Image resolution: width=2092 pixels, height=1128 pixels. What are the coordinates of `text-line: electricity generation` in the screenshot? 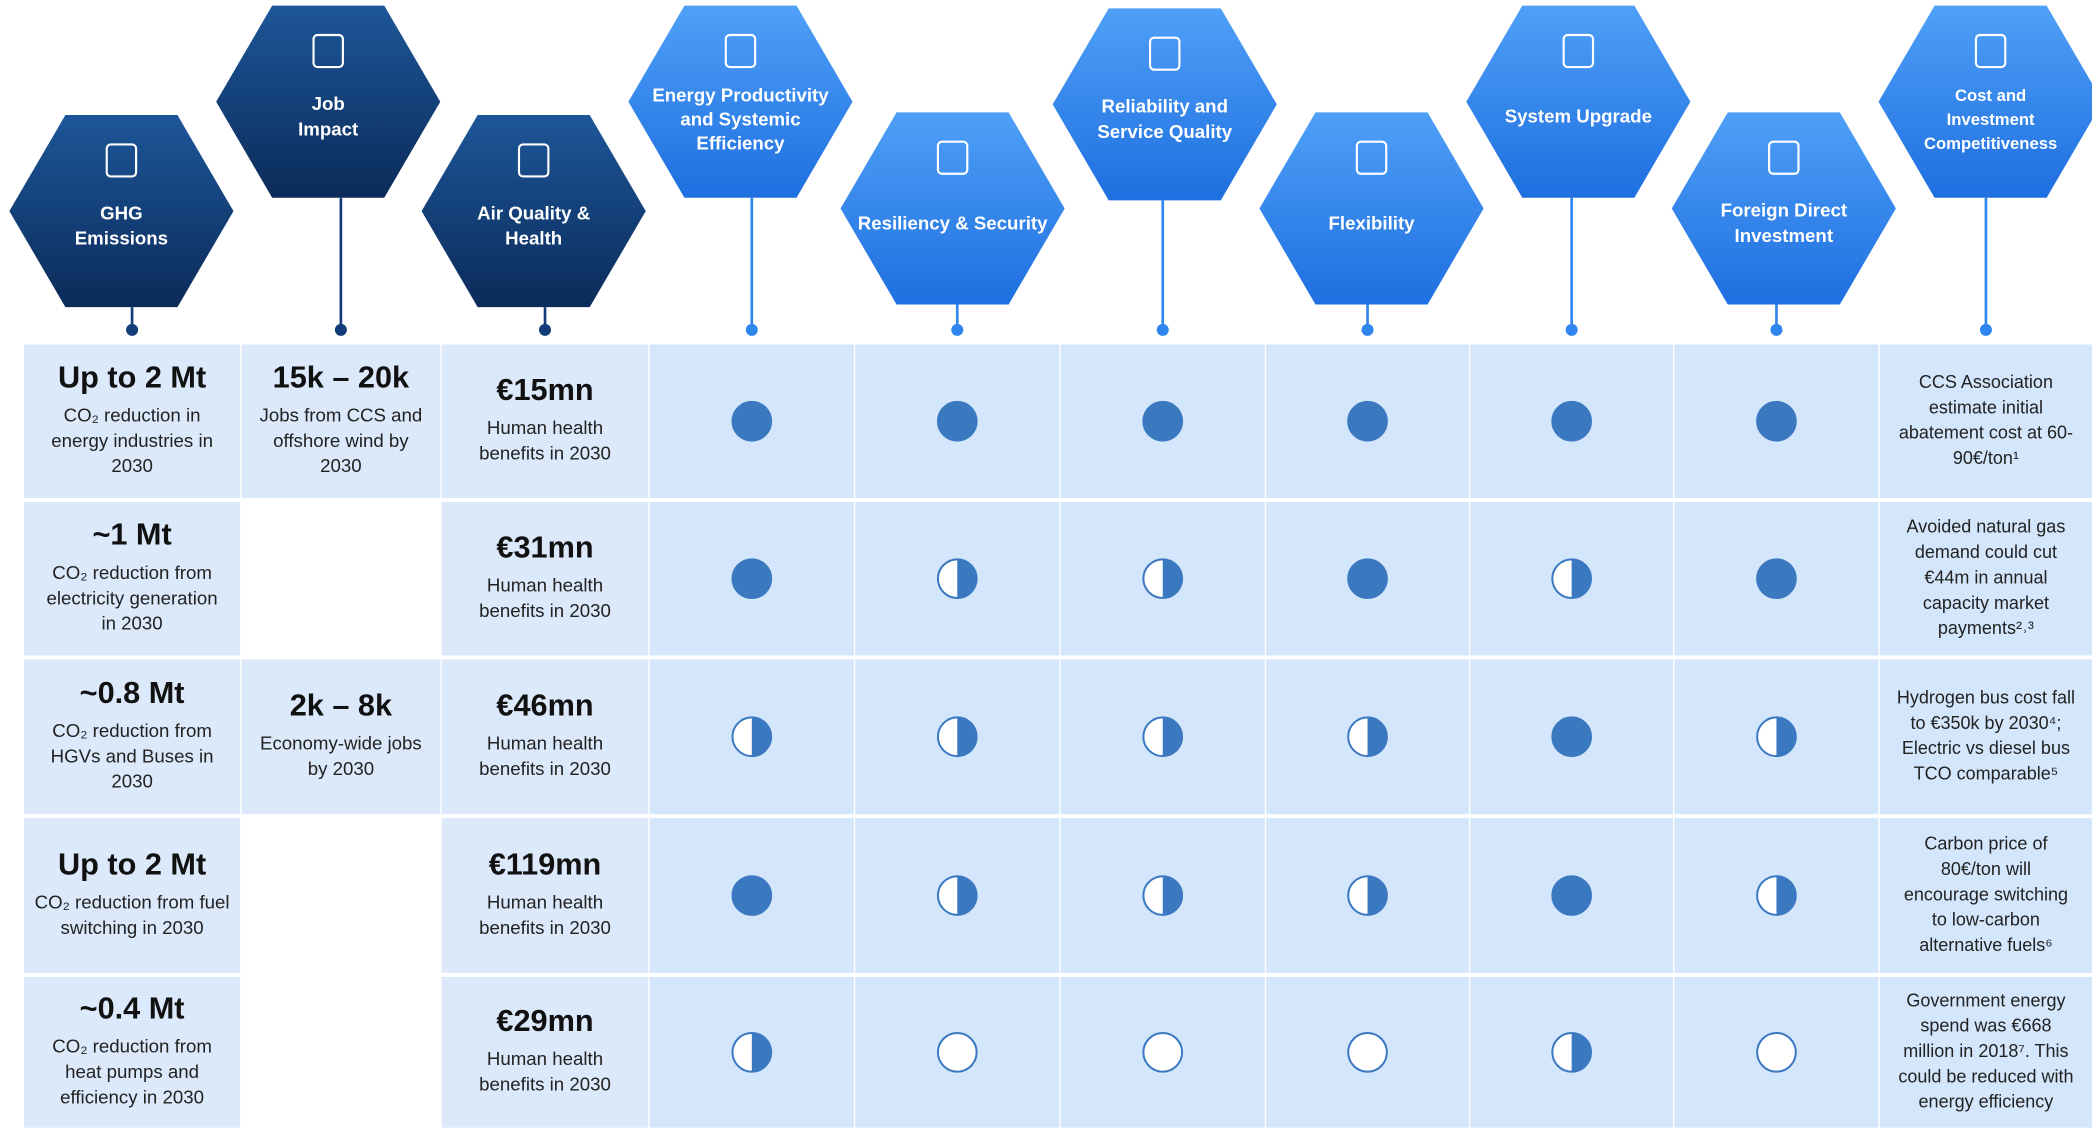 It's located at (132, 597).